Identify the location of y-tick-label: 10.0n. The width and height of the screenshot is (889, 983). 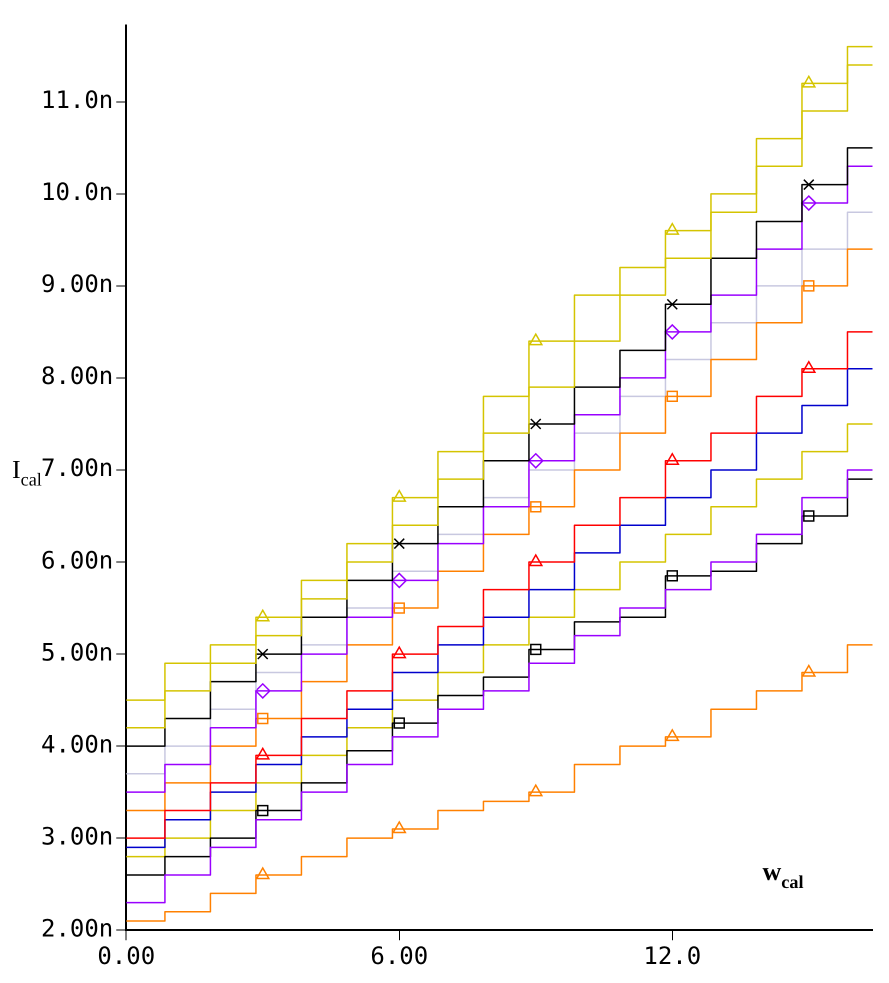
(77, 192).